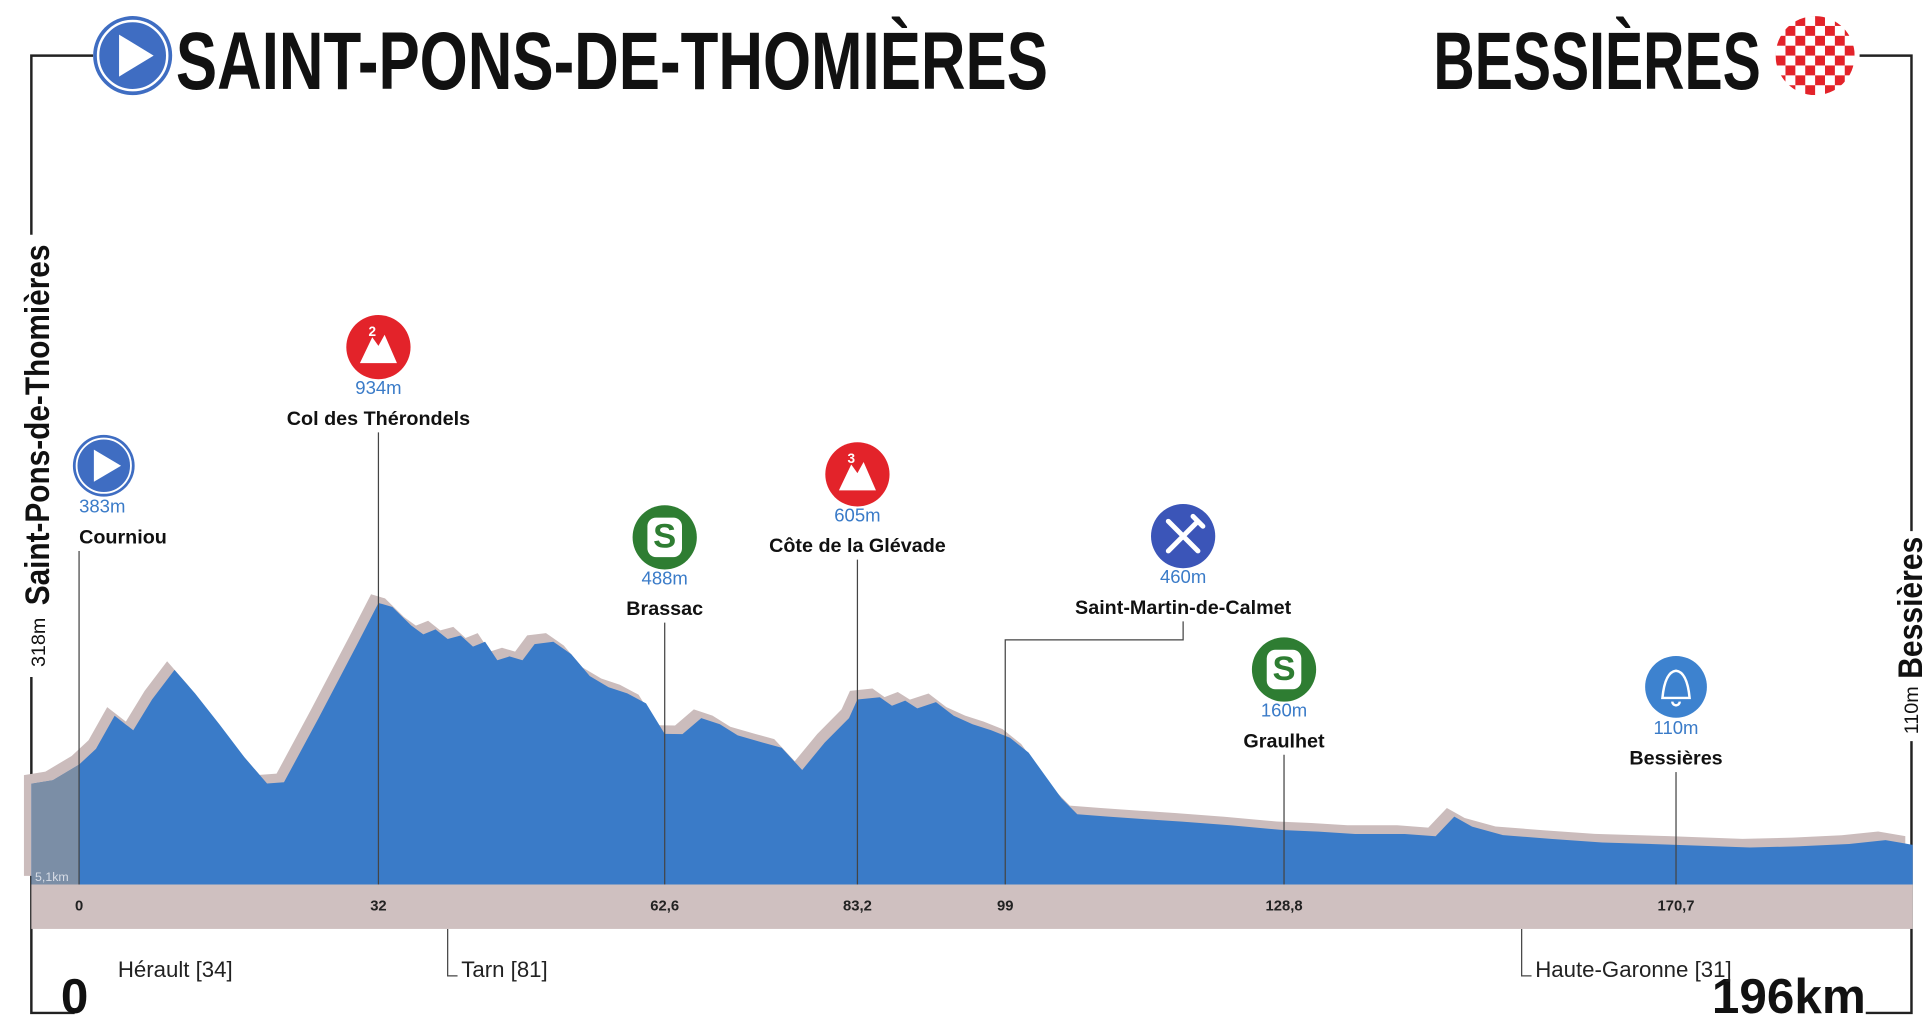 The width and height of the screenshot is (1928, 1029). Describe the element at coordinates (612, 61) in the screenshot. I see `start-title: SAINT-PONS-DE-THOMIÈRES` at that location.